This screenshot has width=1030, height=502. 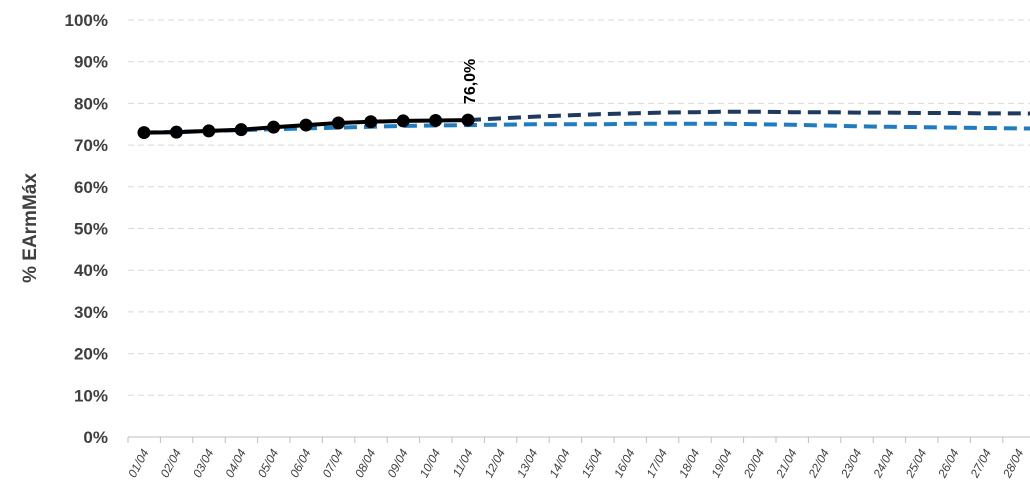 What do you see at coordinates (235, 463) in the screenshot?
I see `x-tick-label: 04/04` at bounding box center [235, 463].